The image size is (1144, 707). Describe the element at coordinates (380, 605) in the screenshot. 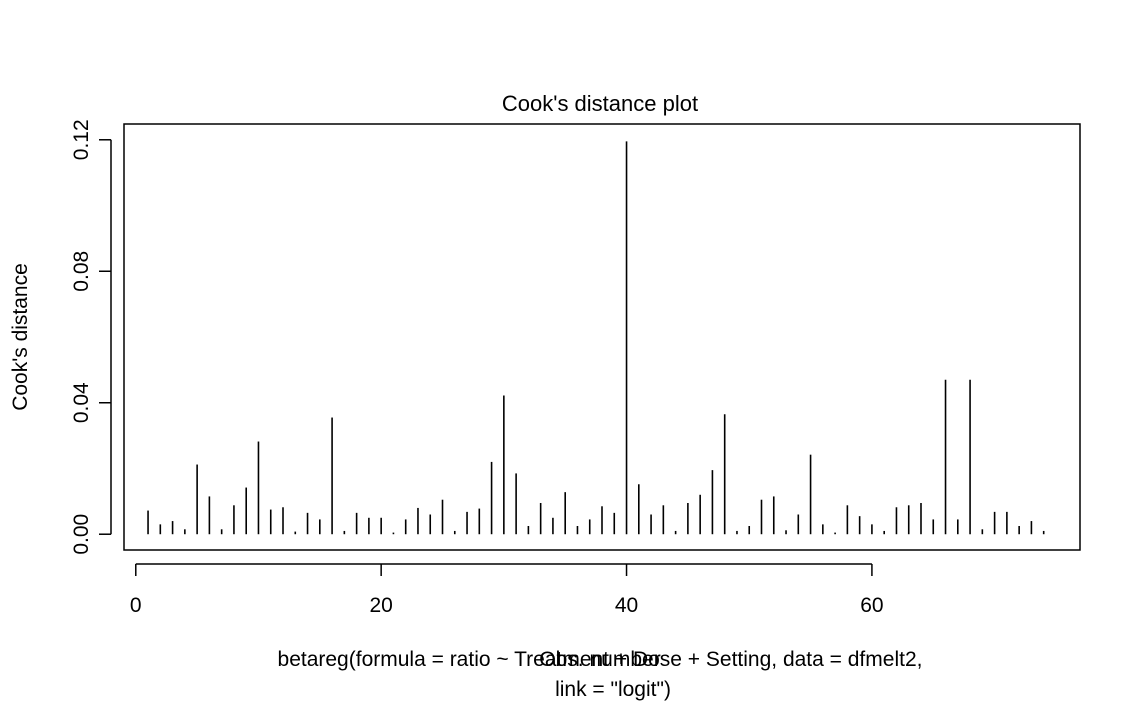

I see `x-tick-label-20: 20` at that location.